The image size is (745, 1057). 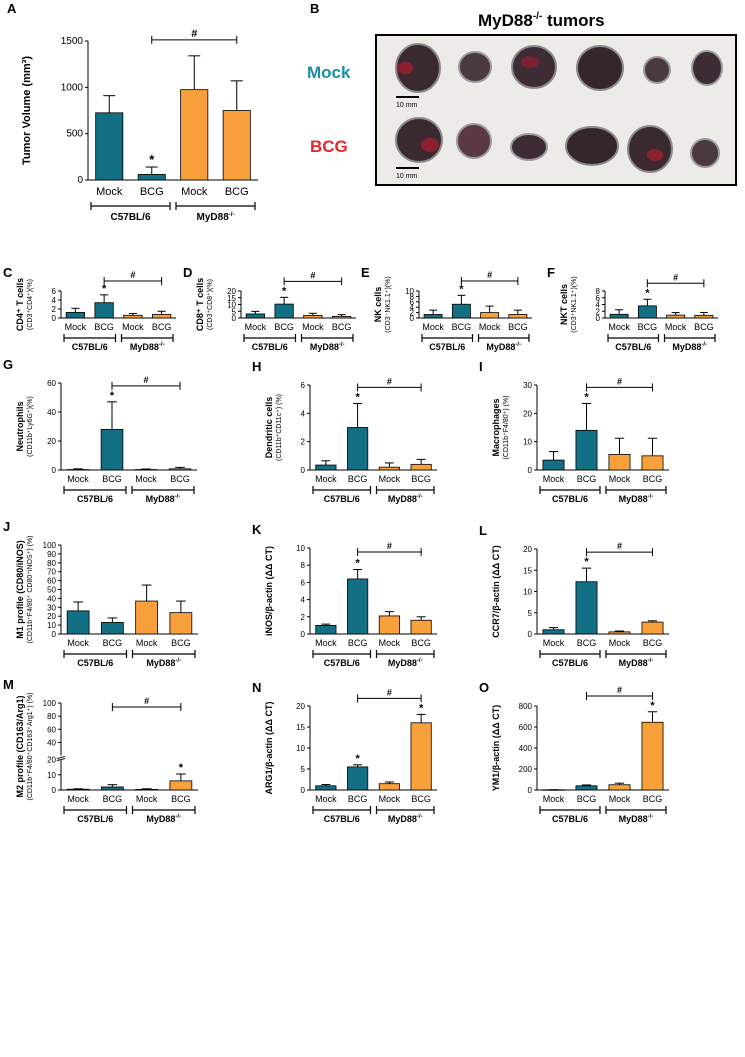 What do you see at coordinates (54, 291) in the screenshot?
I see `y-tick-label: 6` at bounding box center [54, 291].